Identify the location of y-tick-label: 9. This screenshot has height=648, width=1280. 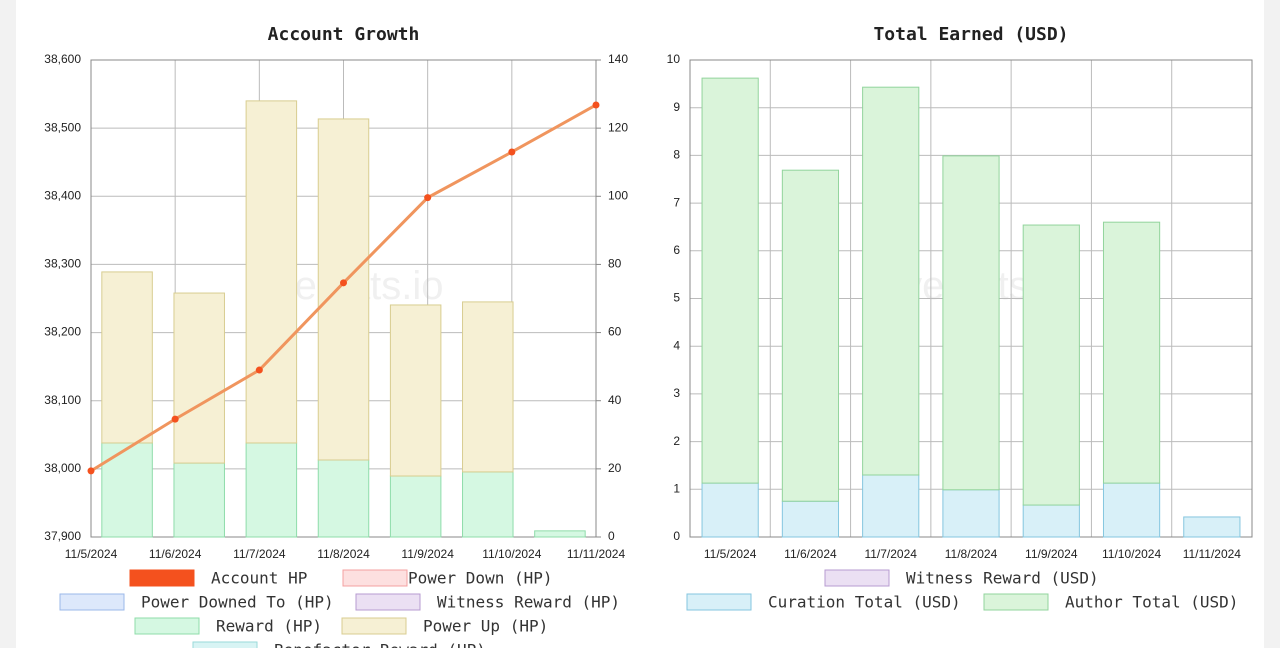
(676, 107).